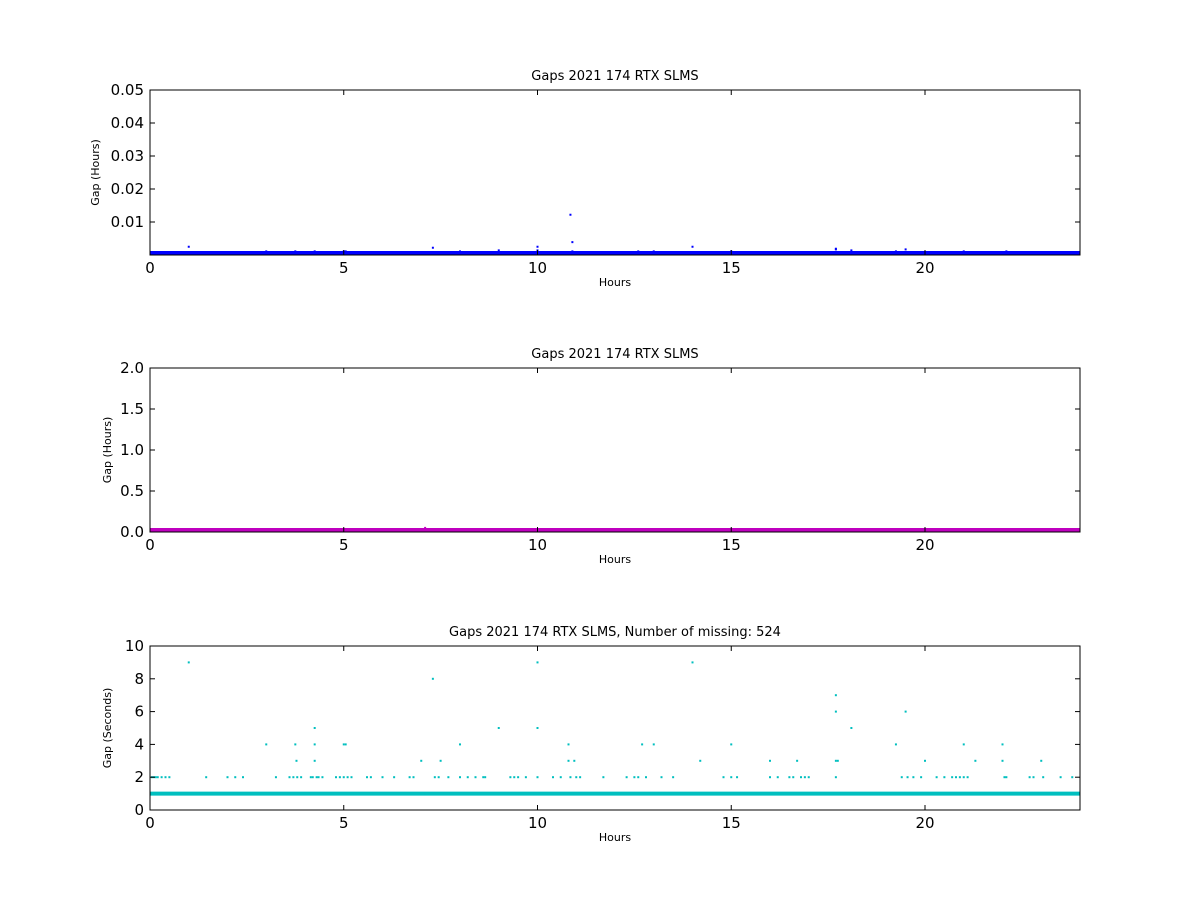 The width and height of the screenshot is (1200, 904). Describe the element at coordinates (731, 545) in the screenshot. I see `x-tick-label: 15` at that location.